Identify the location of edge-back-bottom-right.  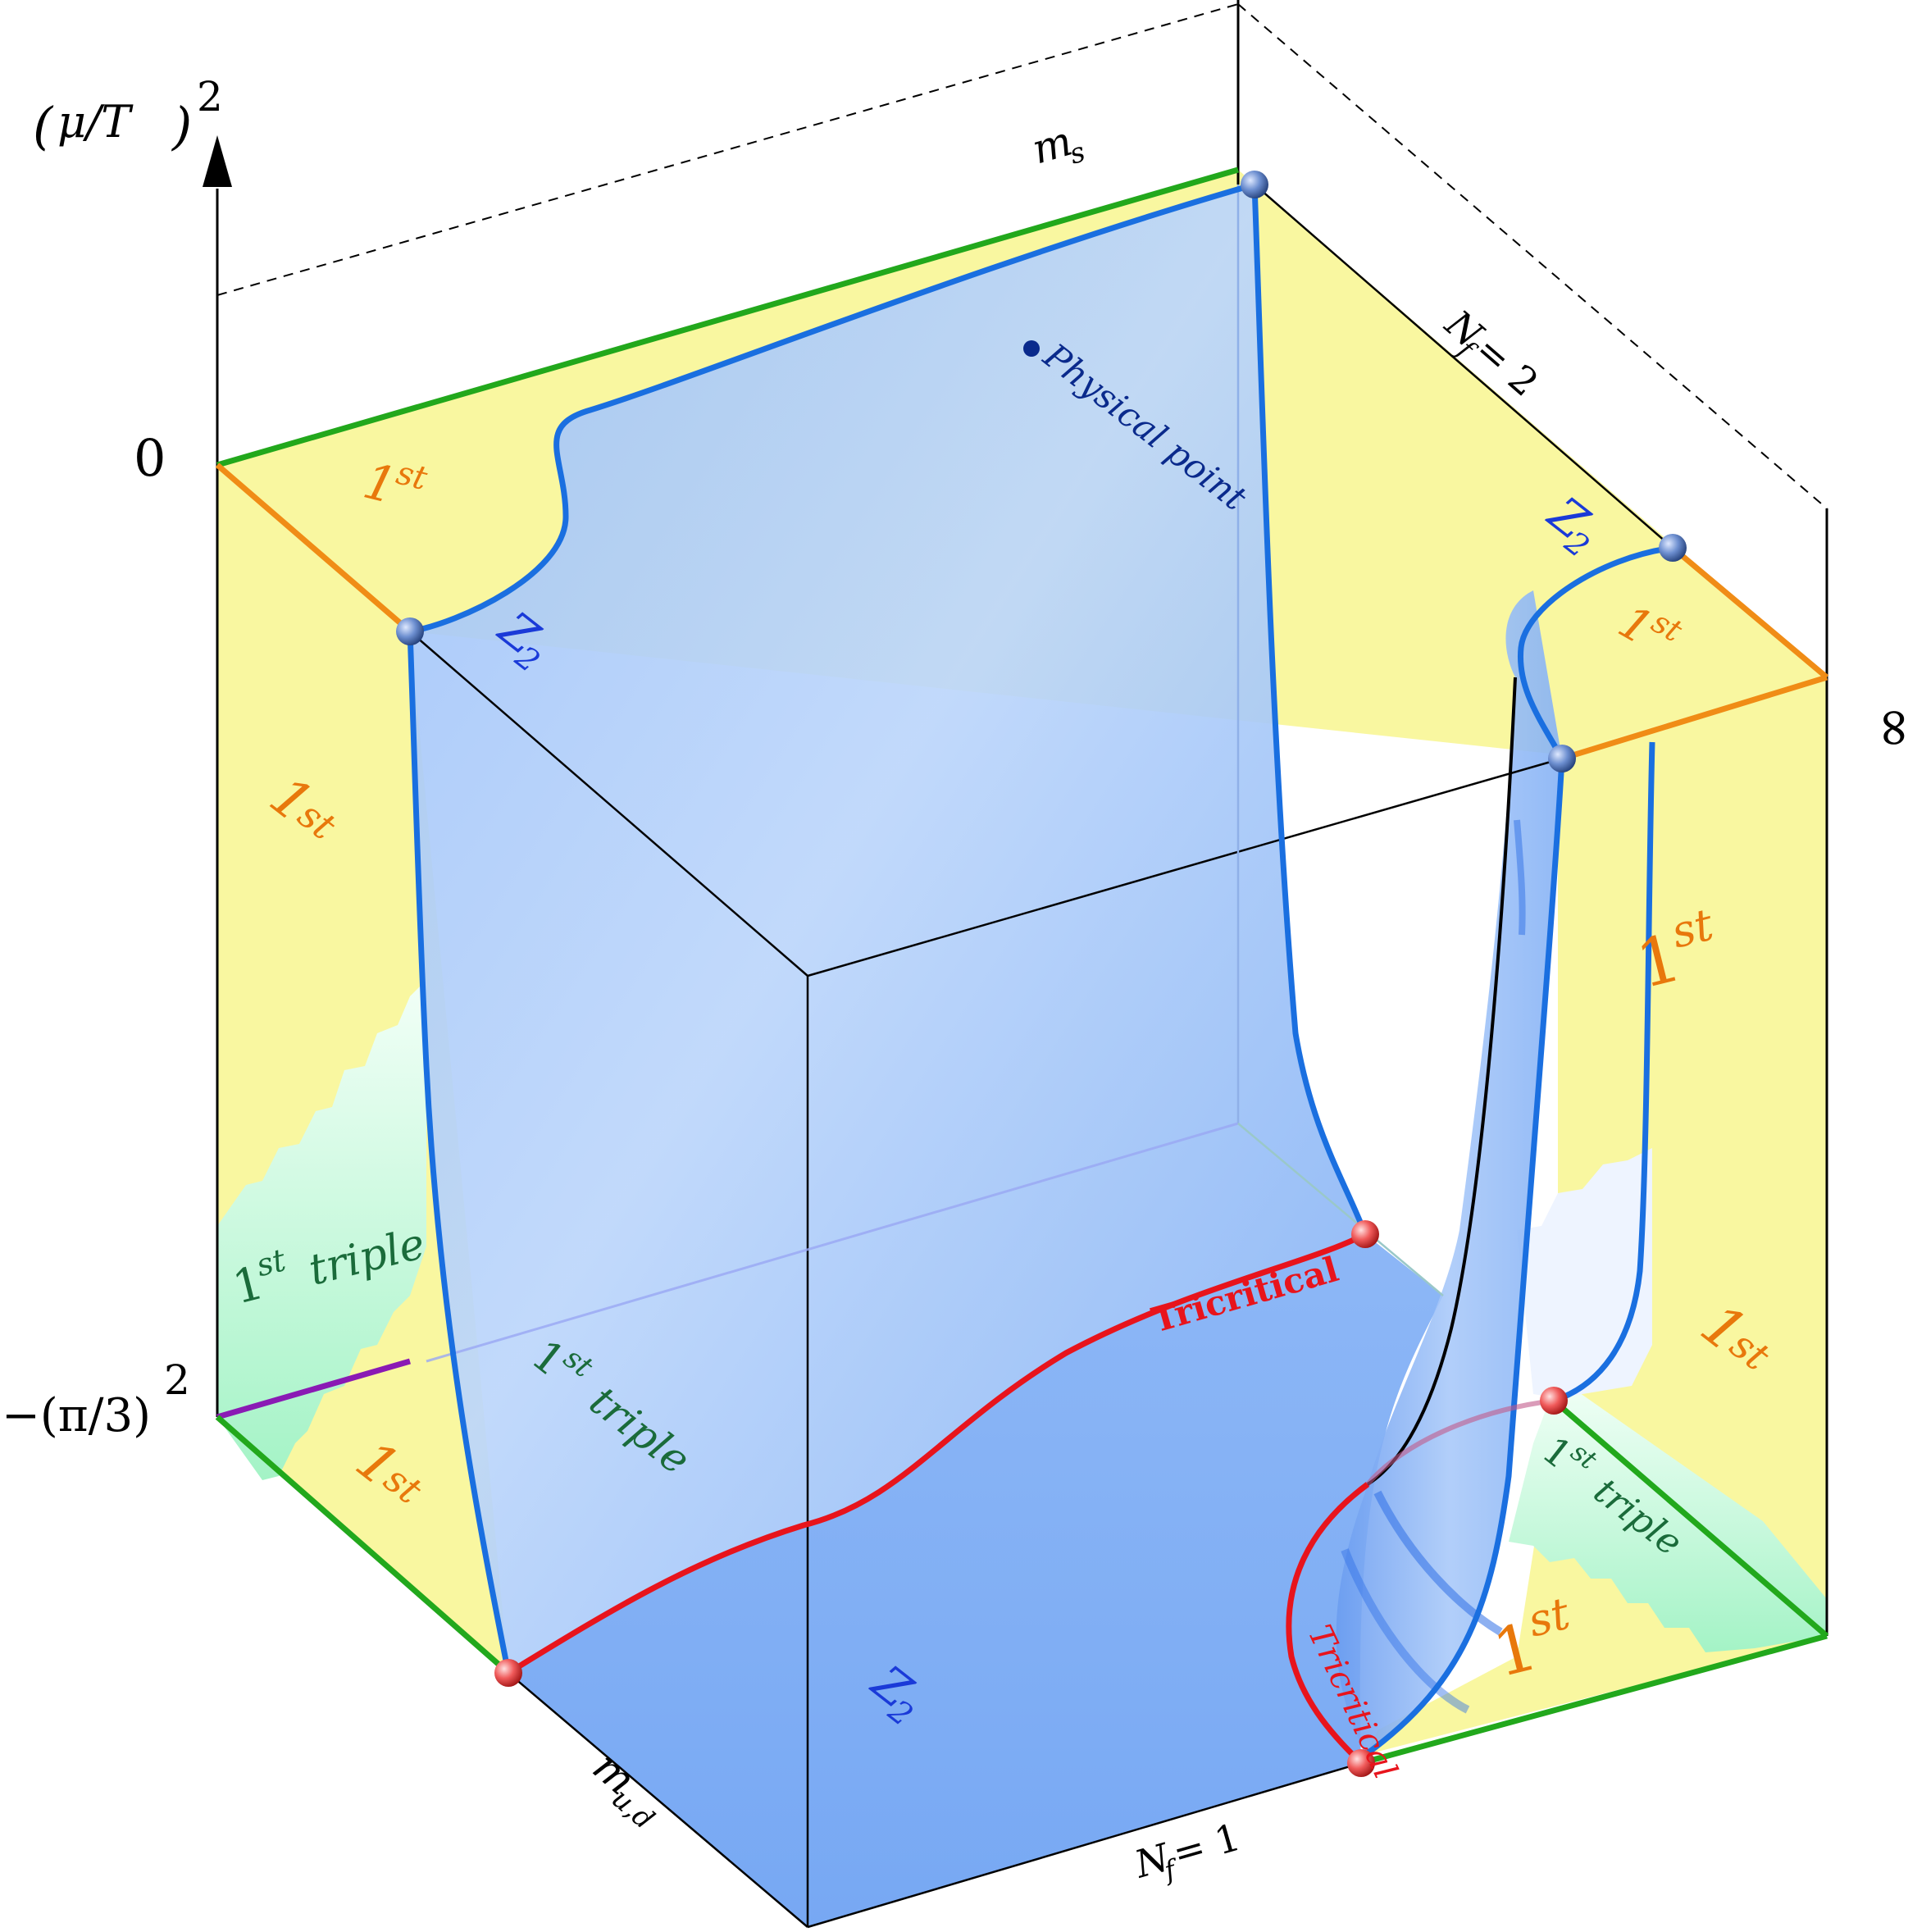
(1340, 1209).